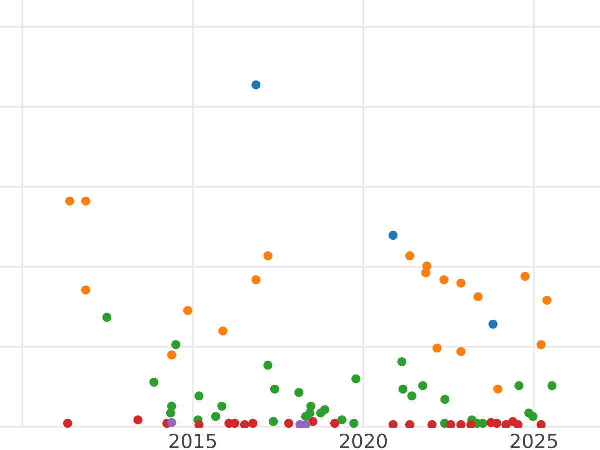 The height and width of the screenshot is (450, 600). What do you see at coordinates (193, 441) in the screenshot?
I see `x-tick-label: 2015` at bounding box center [193, 441].